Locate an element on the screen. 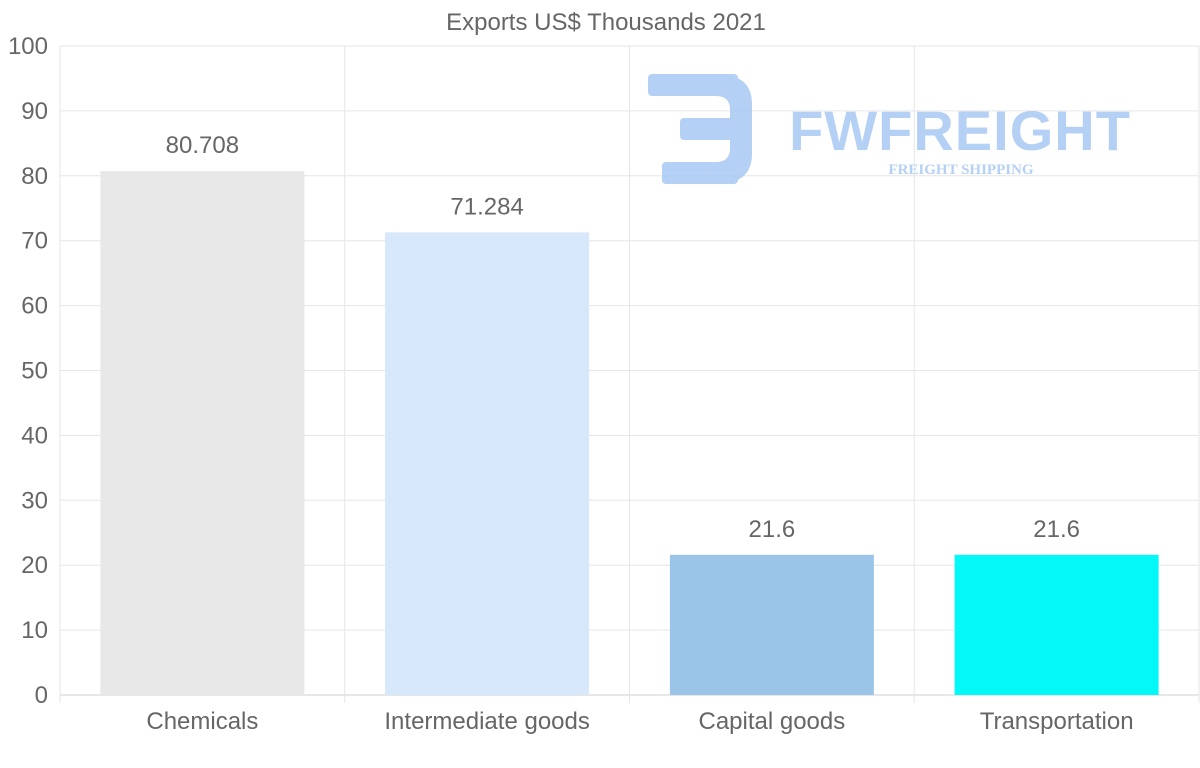 The height and width of the screenshot is (768, 1200). y-tick-label: 70 is located at coordinates (34, 241).